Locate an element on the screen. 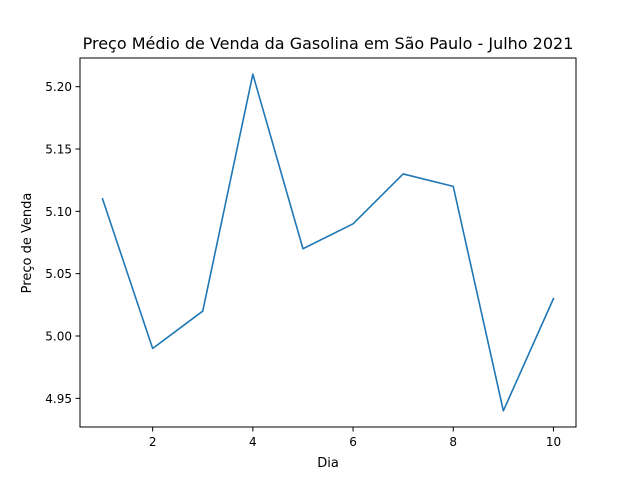 Image resolution: width=640 pixels, height=484 pixels. y-axis-label: Preço de Venda is located at coordinates (27, 243).